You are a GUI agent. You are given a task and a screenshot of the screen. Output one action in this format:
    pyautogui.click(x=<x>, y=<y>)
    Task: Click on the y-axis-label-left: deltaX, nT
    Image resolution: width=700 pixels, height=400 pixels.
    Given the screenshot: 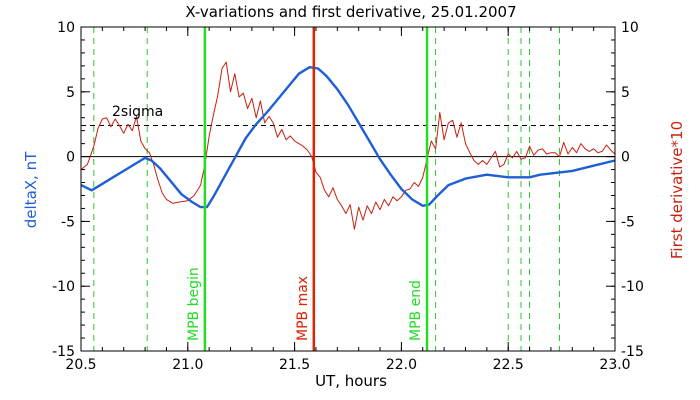 What is the action you would take?
    pyautogui.click(x=31, y=189)
    